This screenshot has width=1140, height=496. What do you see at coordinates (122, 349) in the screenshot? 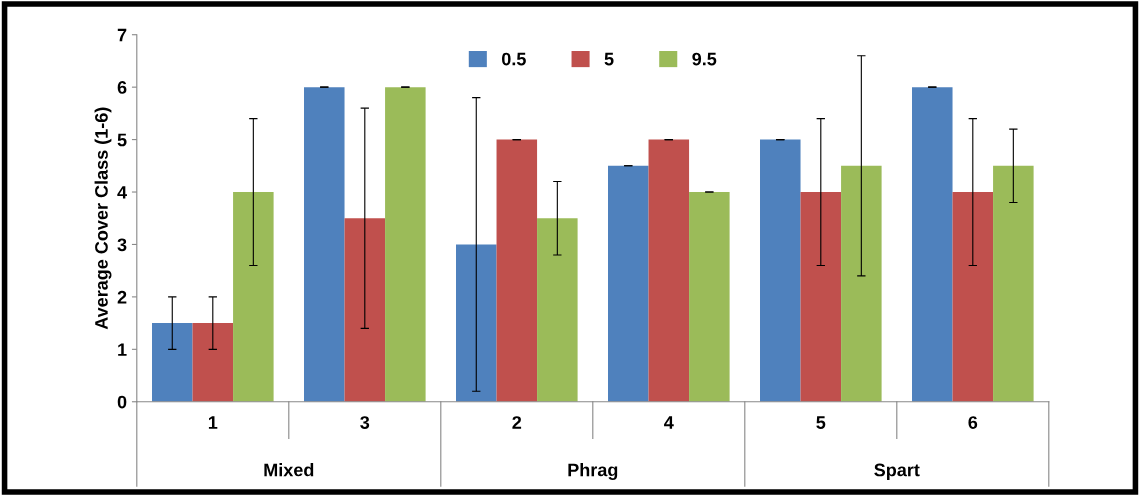
I see `y-tick-label: 1` at bounding box center [122, 349].